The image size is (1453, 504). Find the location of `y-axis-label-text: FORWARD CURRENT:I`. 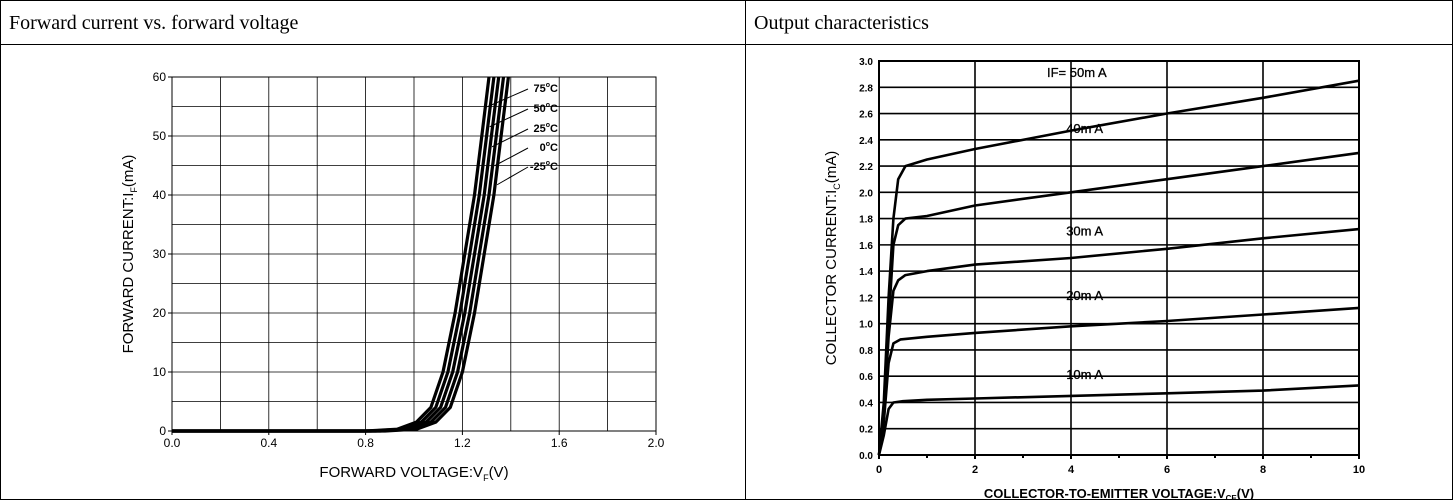

y-axis-label-text: FORWARD CURRENT:I is located at coordinates (128, 273).